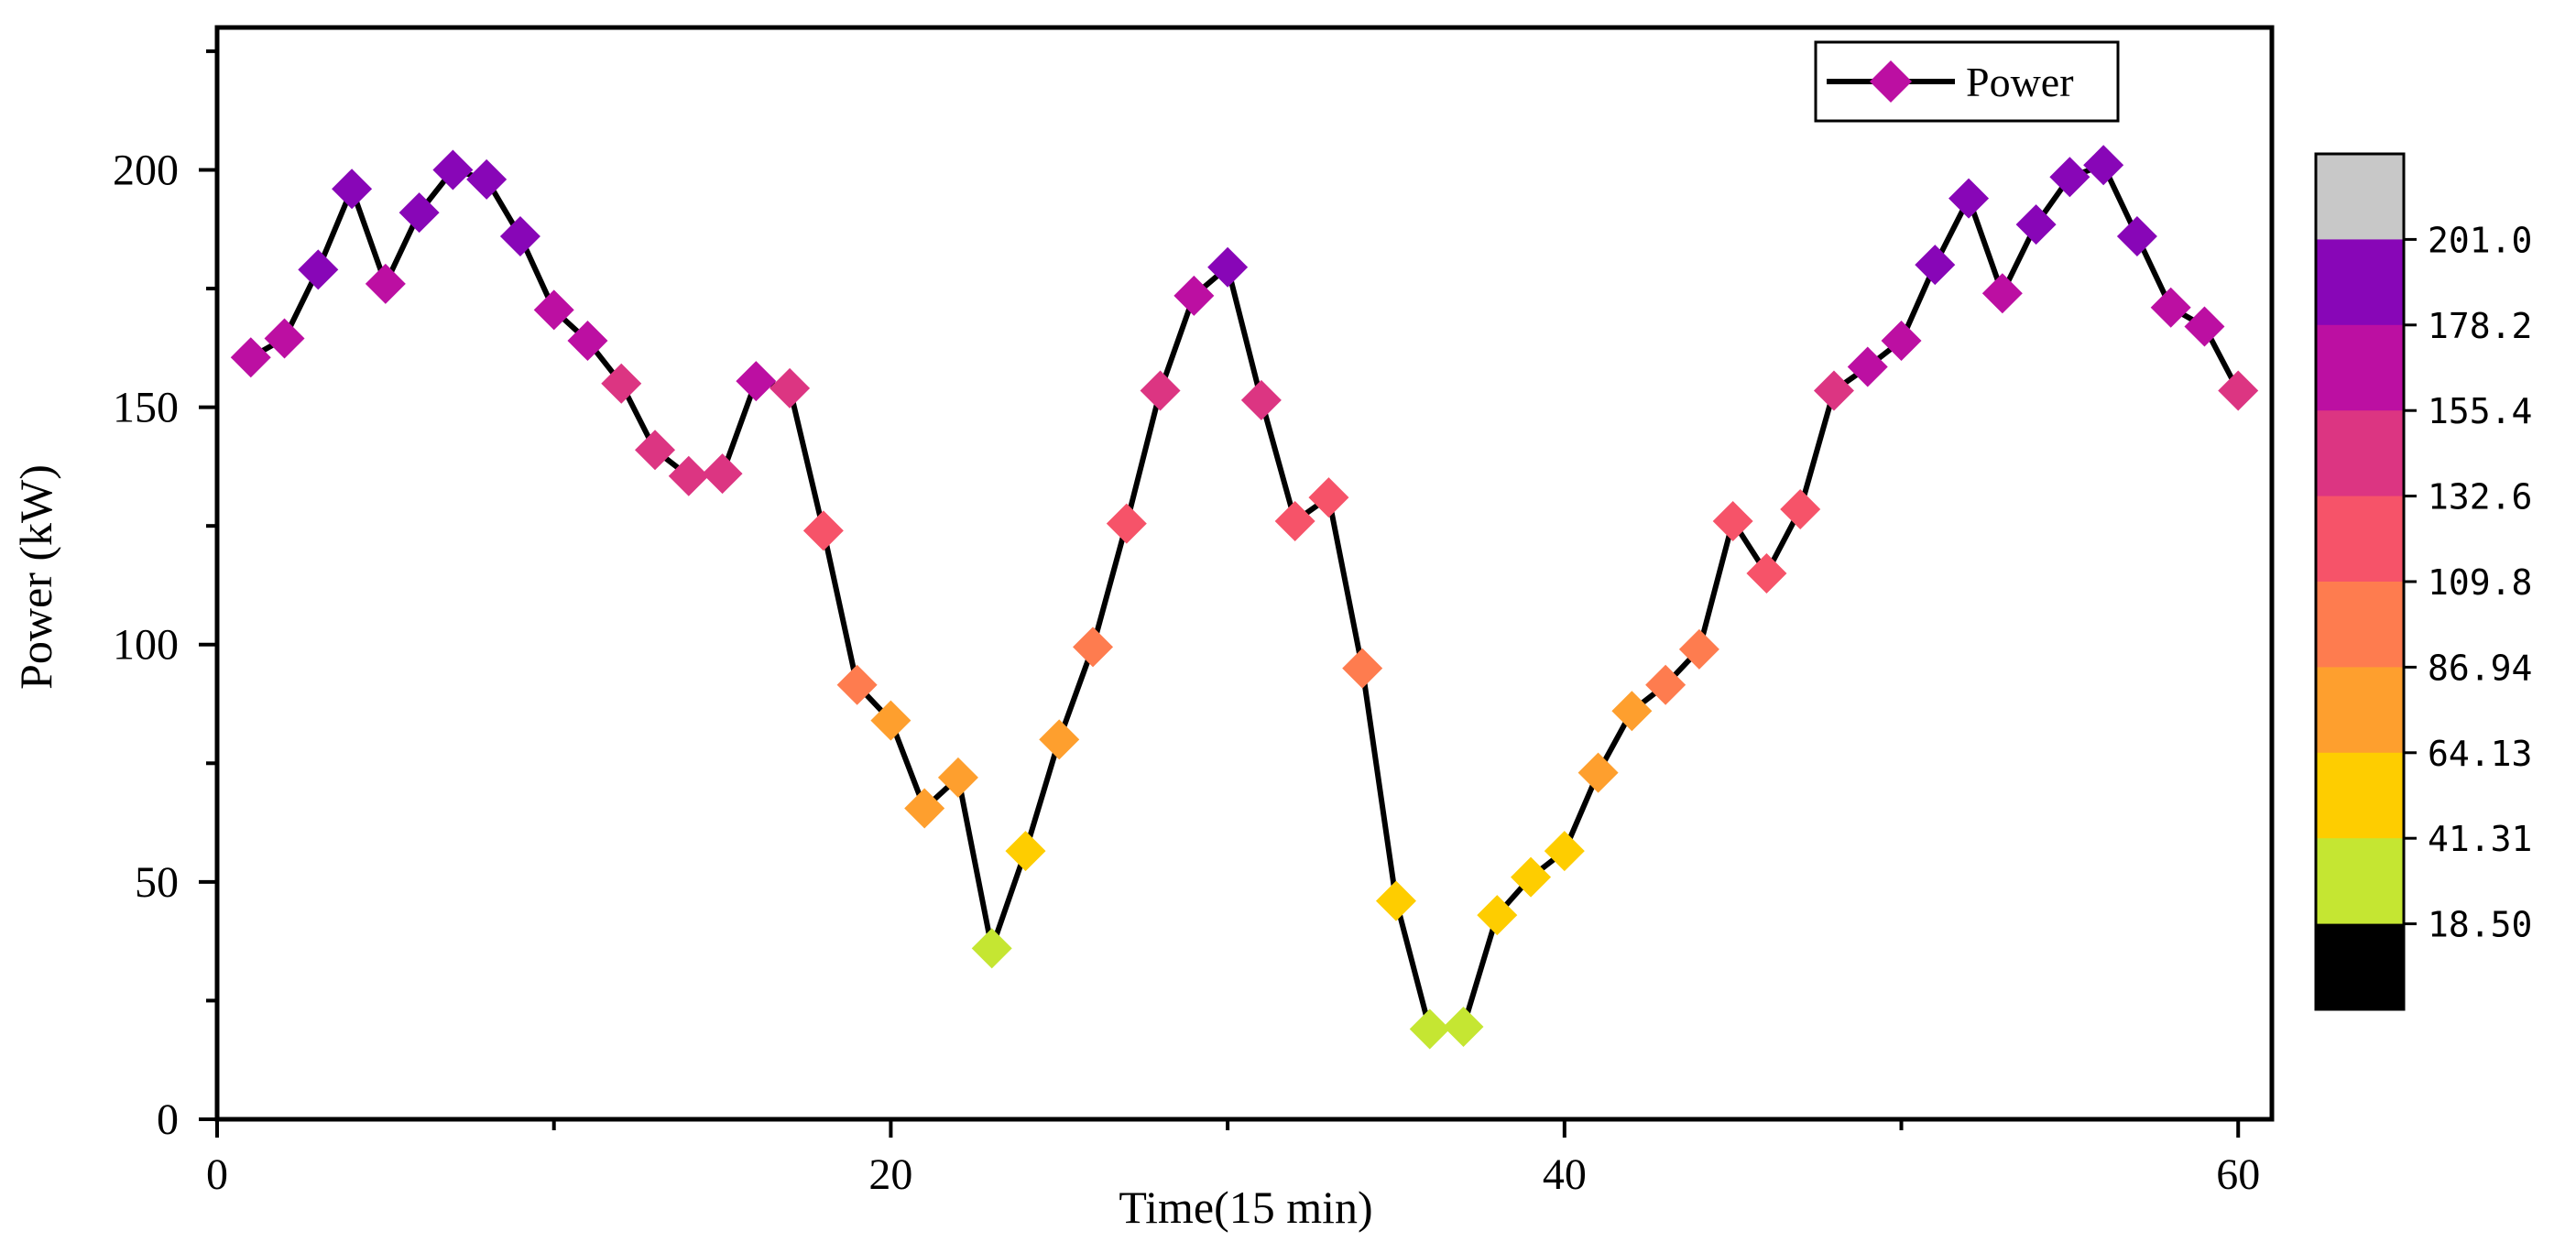 Image resolution: width=2576 pixels, height=1253 pixels. Describe the element at coordinates (168, 1119) in the screenshot. I see `y-tick-label: 0` at that location.